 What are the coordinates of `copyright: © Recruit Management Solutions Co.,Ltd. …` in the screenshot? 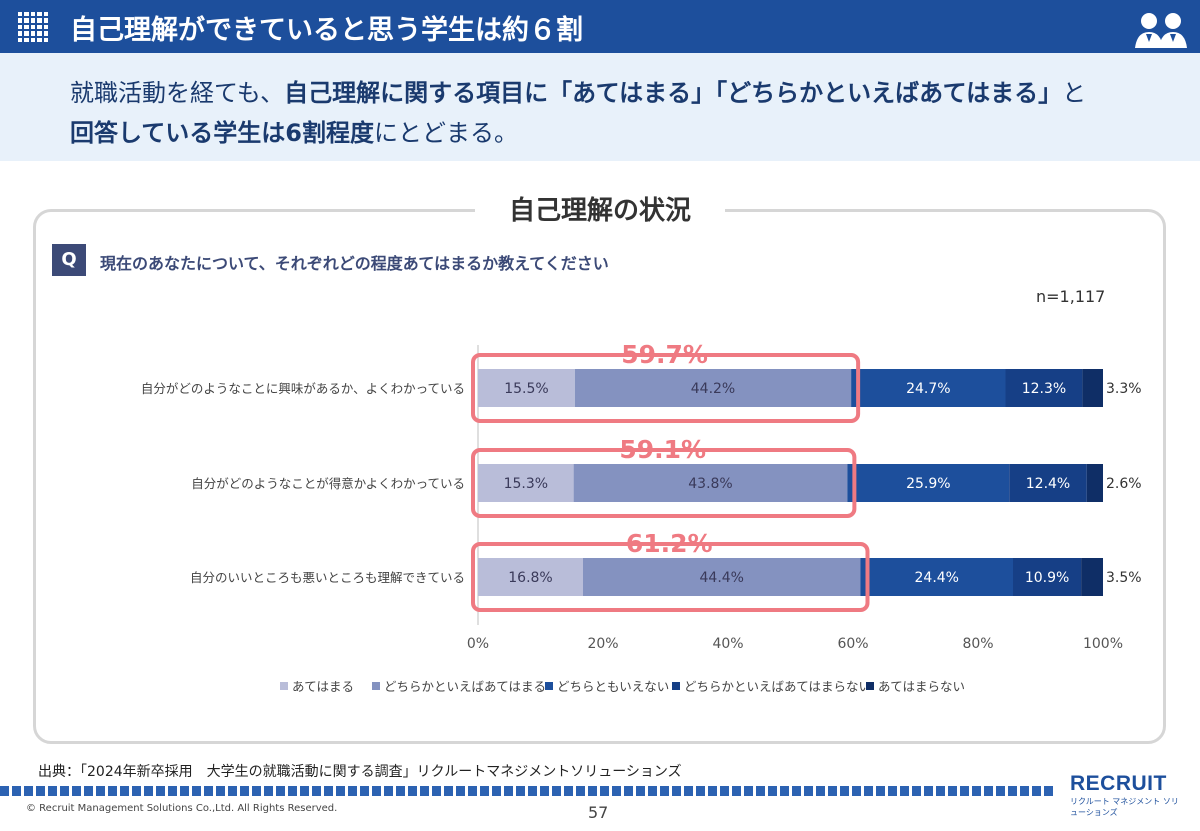 It's located at (182, 808).